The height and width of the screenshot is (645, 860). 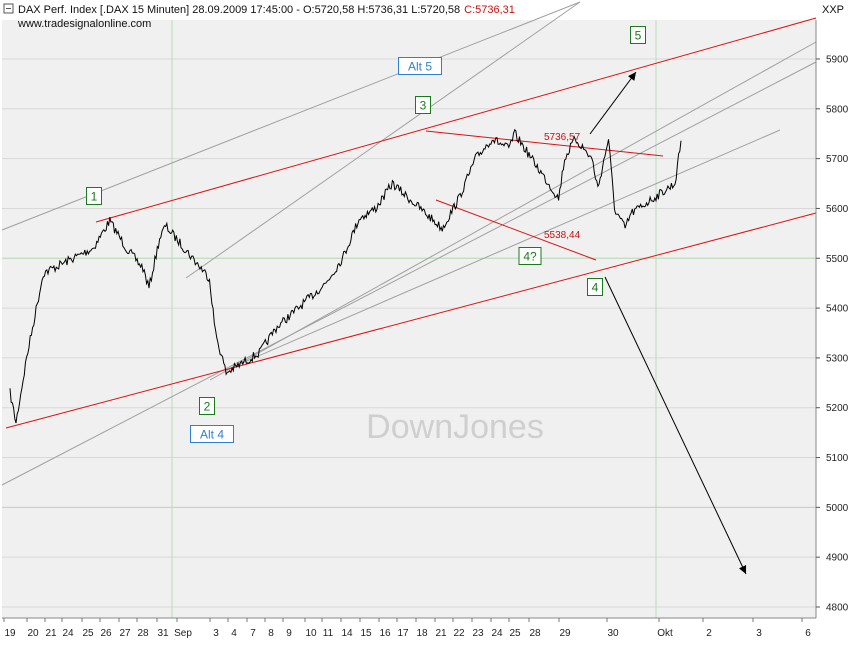 What do you see at coordinates (253, 633) in the screenshot?
I see `x-tick-label: 7` at bounding box center [253, 633].